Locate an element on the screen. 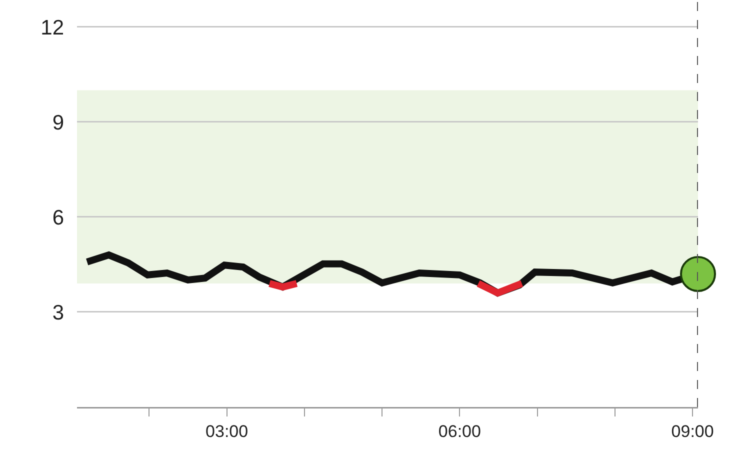 Image resolution: width=738 pixels, height=465 pixels. x-tick-label: 06:00 is located at coordinates (459, 431).